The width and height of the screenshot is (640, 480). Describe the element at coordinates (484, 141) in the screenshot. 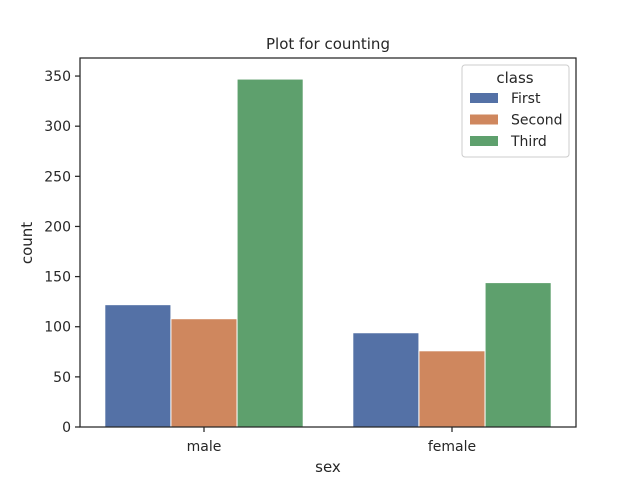

I see `legend-swatch-third` at that location.